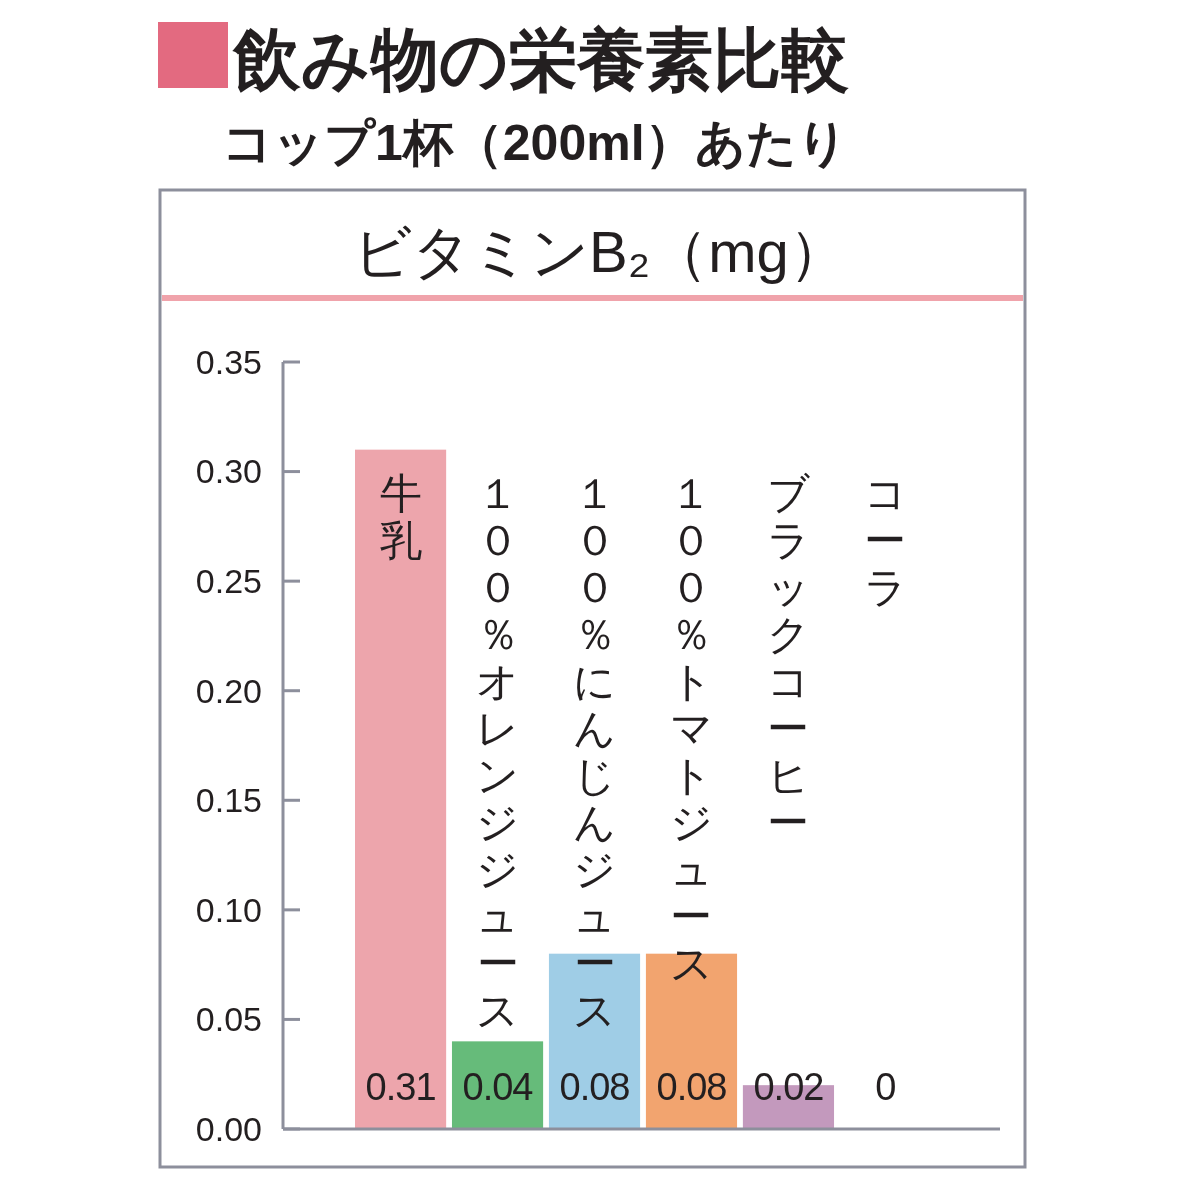 Image resolution: width=1181 pixels, height=1181 pixels. What do you see at coordinates (228, 471) in the screenshot?
I see `y-tick-label: 0.30` at bounding box center [228, 471].